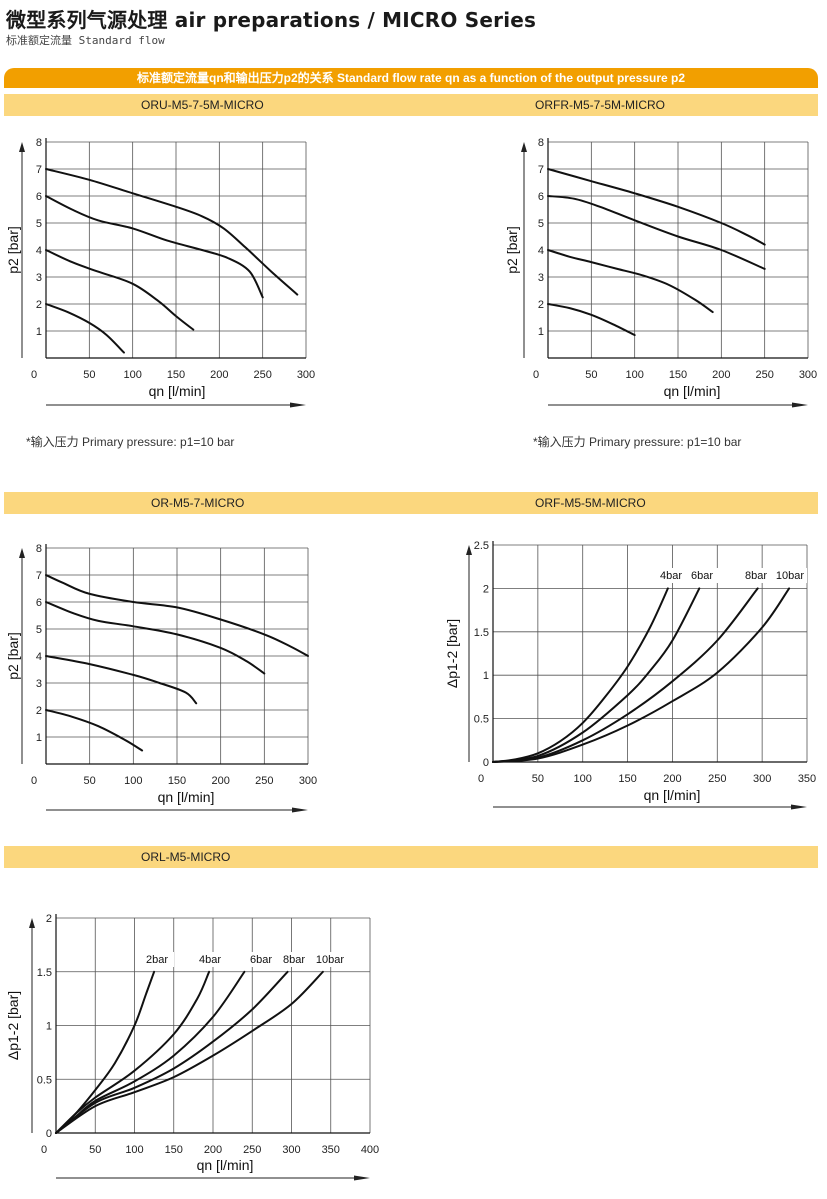 This screenshot has height=1199, width=827. Describe the element at coordinates (370, 1150) in the screenshot. I see `x-tick-label: 400` at that location.